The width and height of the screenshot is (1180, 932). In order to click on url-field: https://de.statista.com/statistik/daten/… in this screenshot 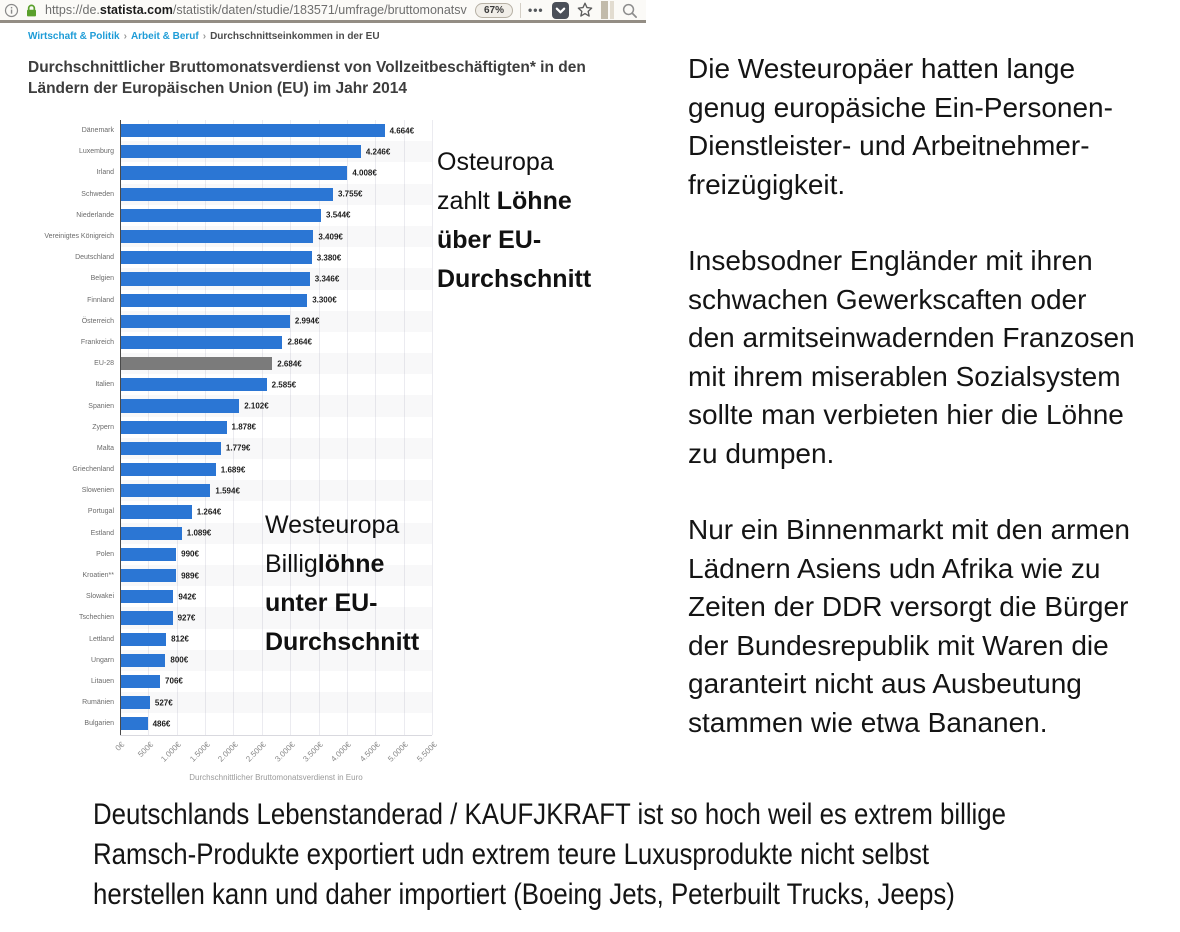, I will do `click(257, 10)`.